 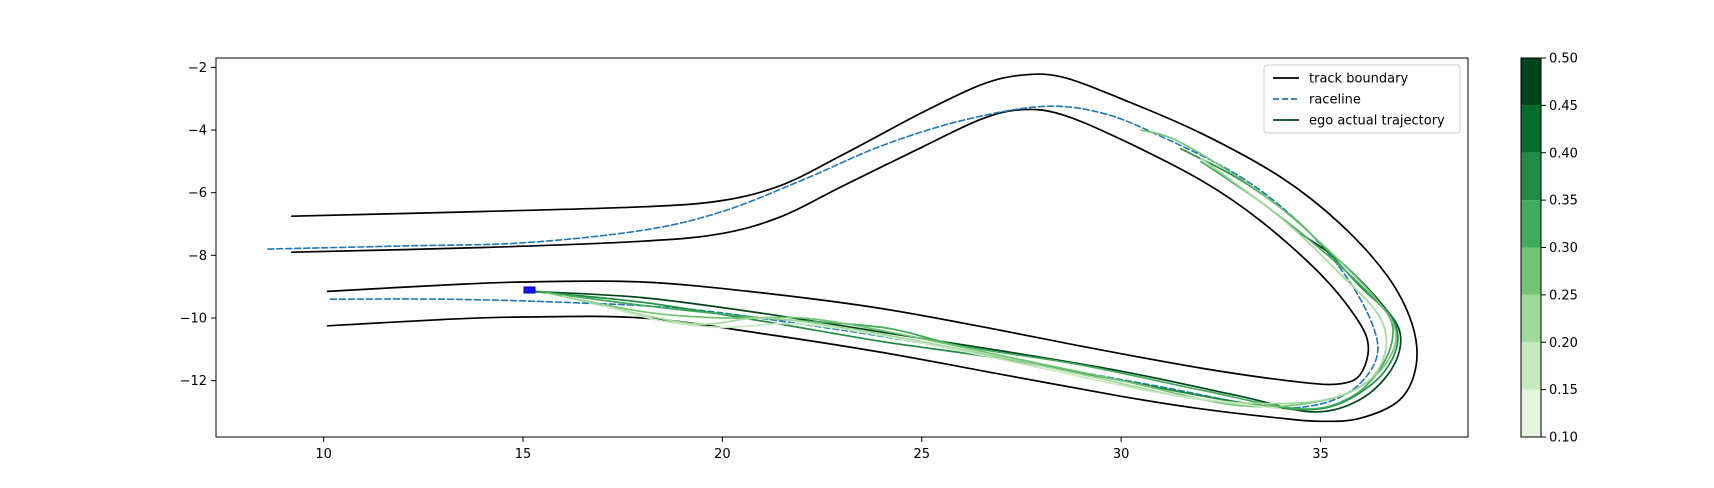 What do you see at coordinates (1121, 454) in the screenshot?
I see `x-tick-label: 30` at bounding box center [1121, 454].